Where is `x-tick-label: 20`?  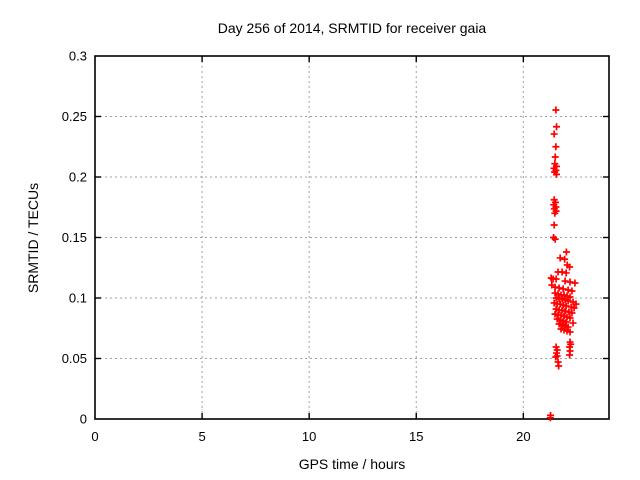
x-tick-label: 20 is located at coordinates (523, 436).